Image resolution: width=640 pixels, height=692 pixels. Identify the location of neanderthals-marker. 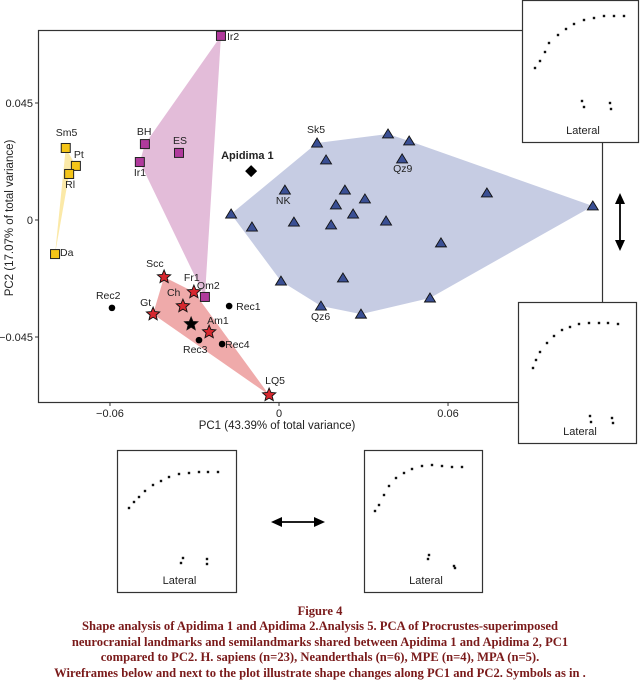
(269, 394).